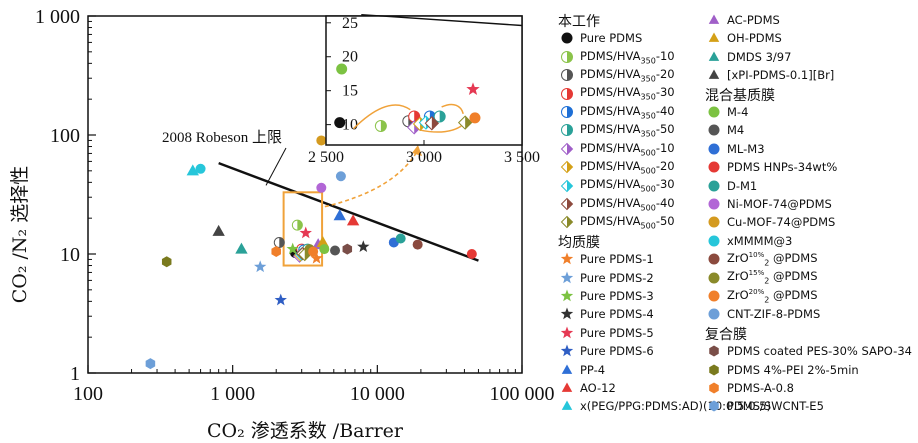 The width and height of the screenshot is (918, 443). Describe the element at coordinates (607, 278) in the screenshot. I see `legend-item: Pure PDMS-2` at that location.